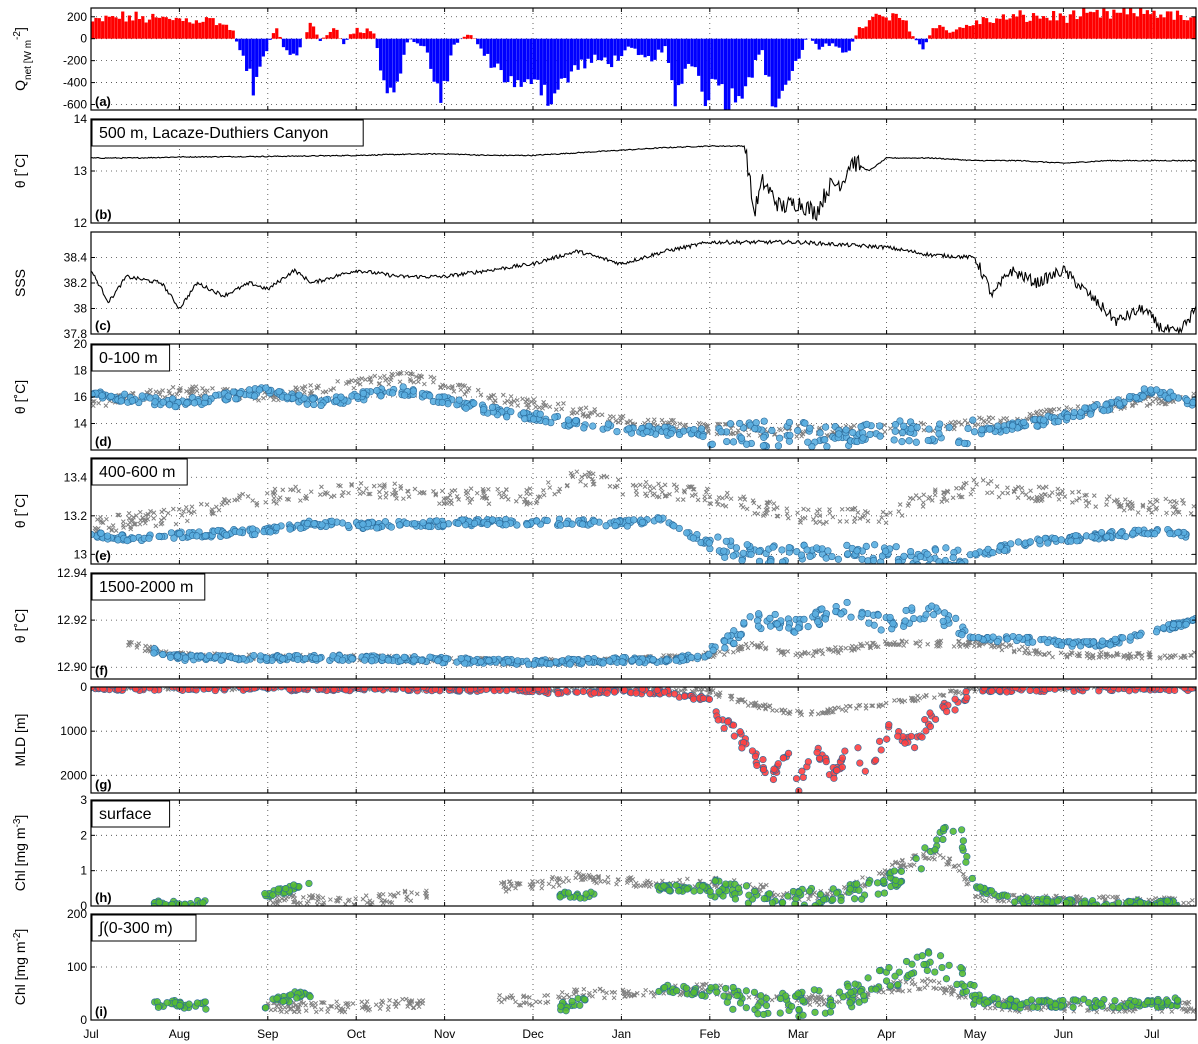 The height and width of the screenshot is (1044, 1198). What do you see at coordinates (76, 477) in the screenshot?
I see `tick-label-y: 13.4` at bounding box center [76, 477].